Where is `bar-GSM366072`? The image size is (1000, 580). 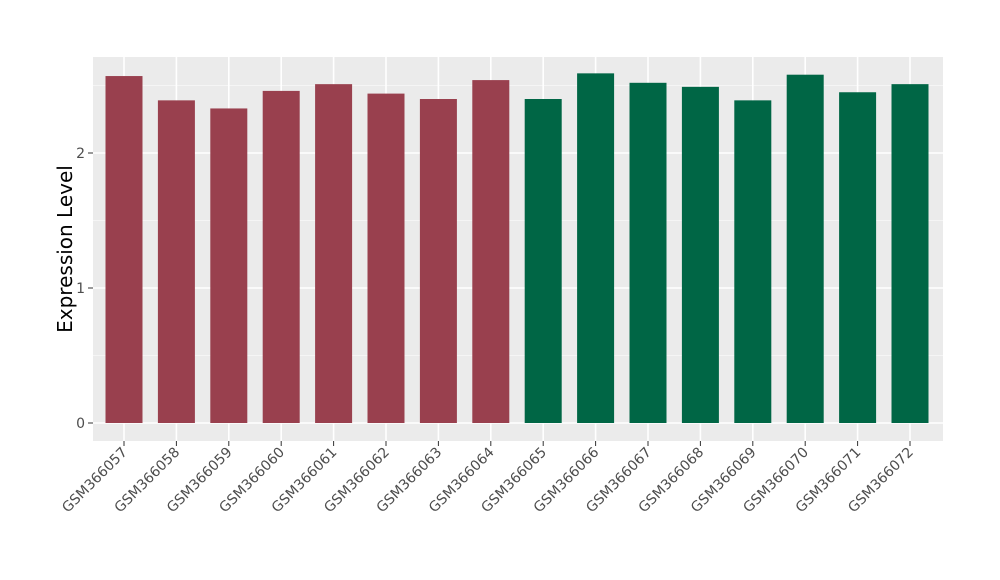
bar-GSM366072 is located at coordinates (910, 254).